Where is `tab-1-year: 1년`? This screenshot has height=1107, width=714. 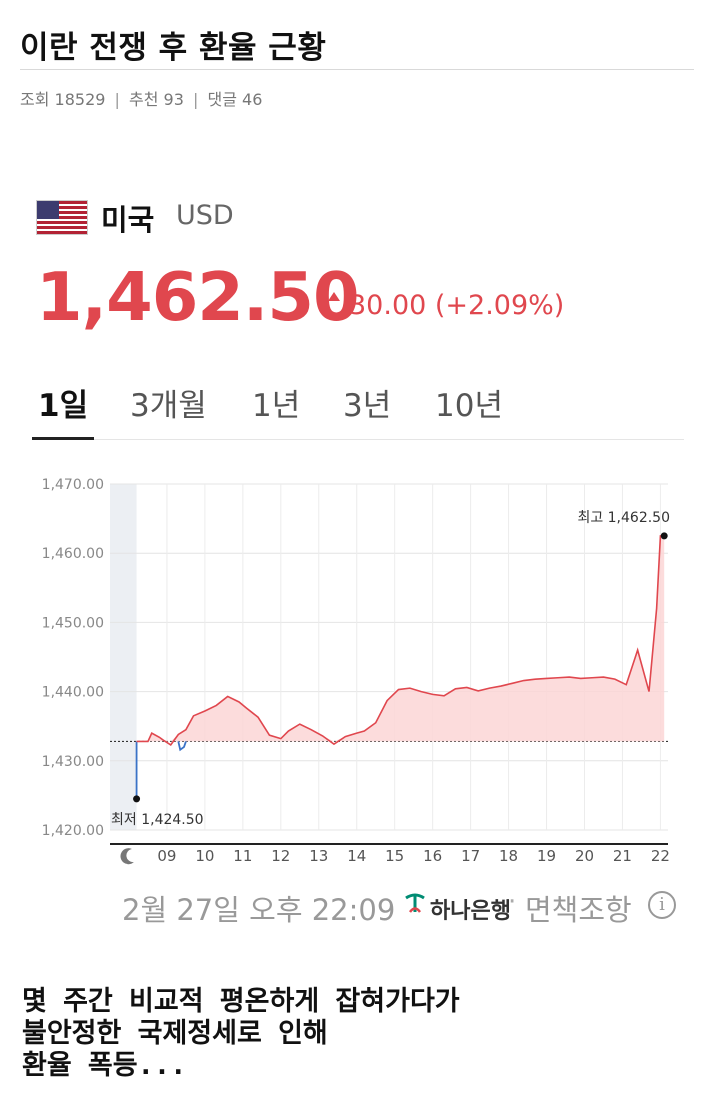
tab-1-year: 1년 is located at coordinates (276, 406).